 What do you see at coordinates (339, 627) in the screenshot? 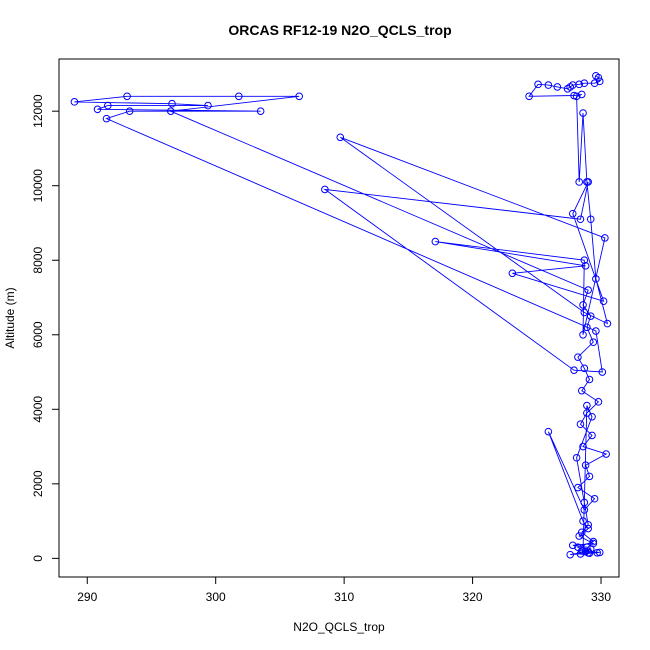
I see `x-axis-label: N2O_QCLS_trop` at bounding box center [339, 627].